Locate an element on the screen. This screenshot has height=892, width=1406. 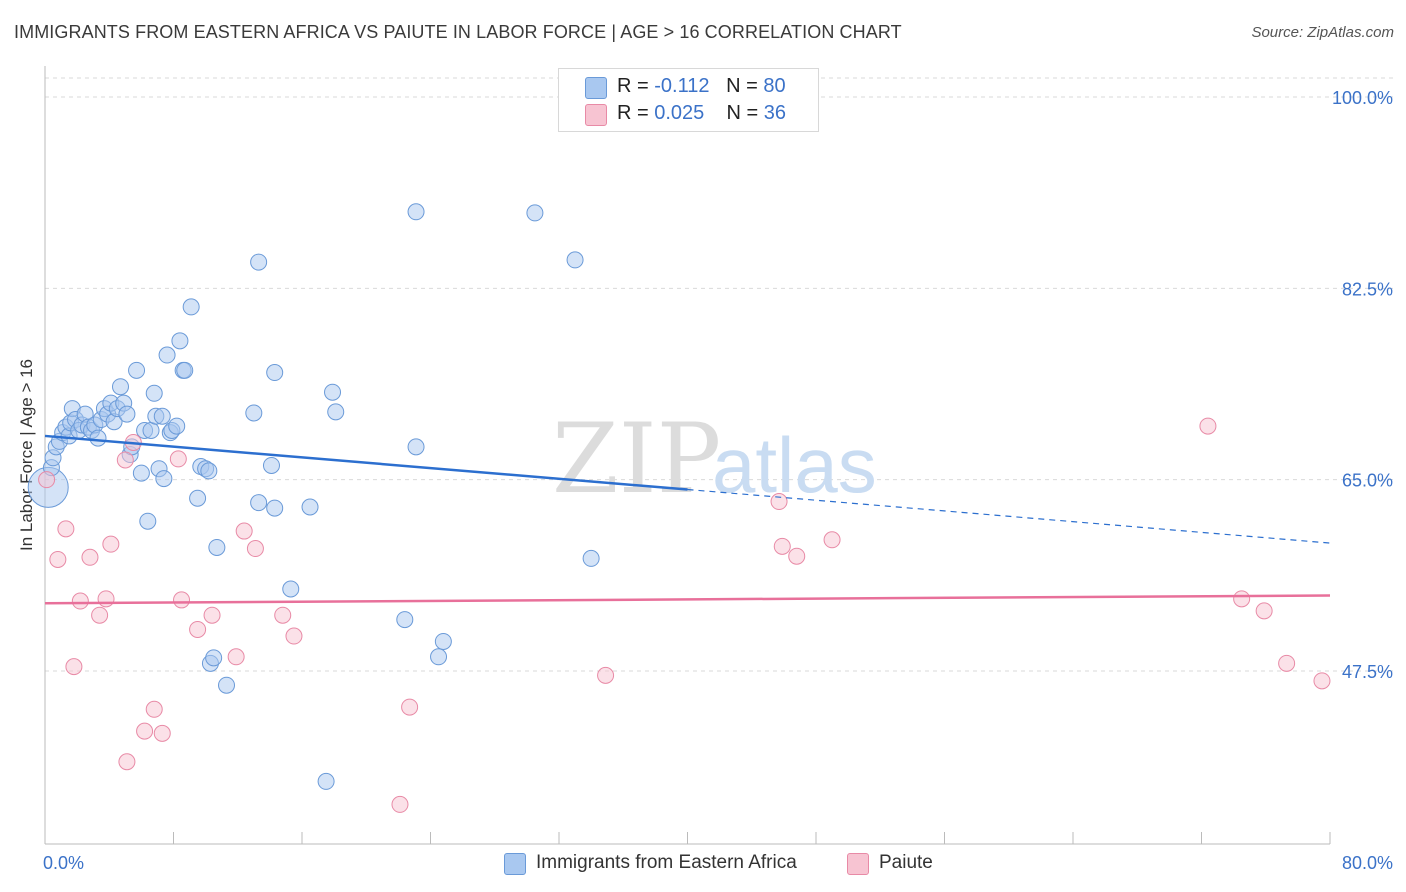
bottom-legend-label-1: Immigrants from Eastern Africa is located at coordinates (666, 862).